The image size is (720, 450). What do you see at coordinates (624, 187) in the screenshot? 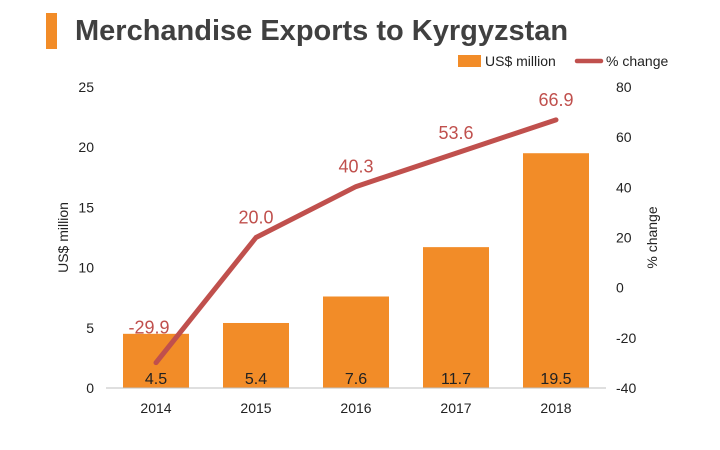
I see `y2-tick-label-40: 40` at bounding box center [624, 187].